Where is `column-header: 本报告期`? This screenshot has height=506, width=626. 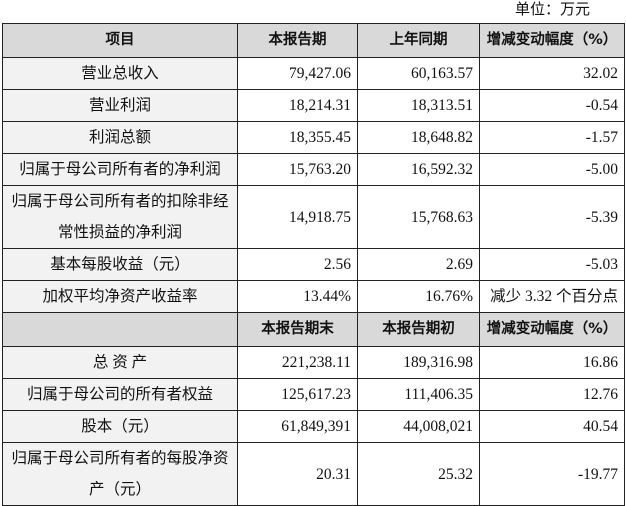 column-header: 本报告期 is located at coordinates (297, 40).